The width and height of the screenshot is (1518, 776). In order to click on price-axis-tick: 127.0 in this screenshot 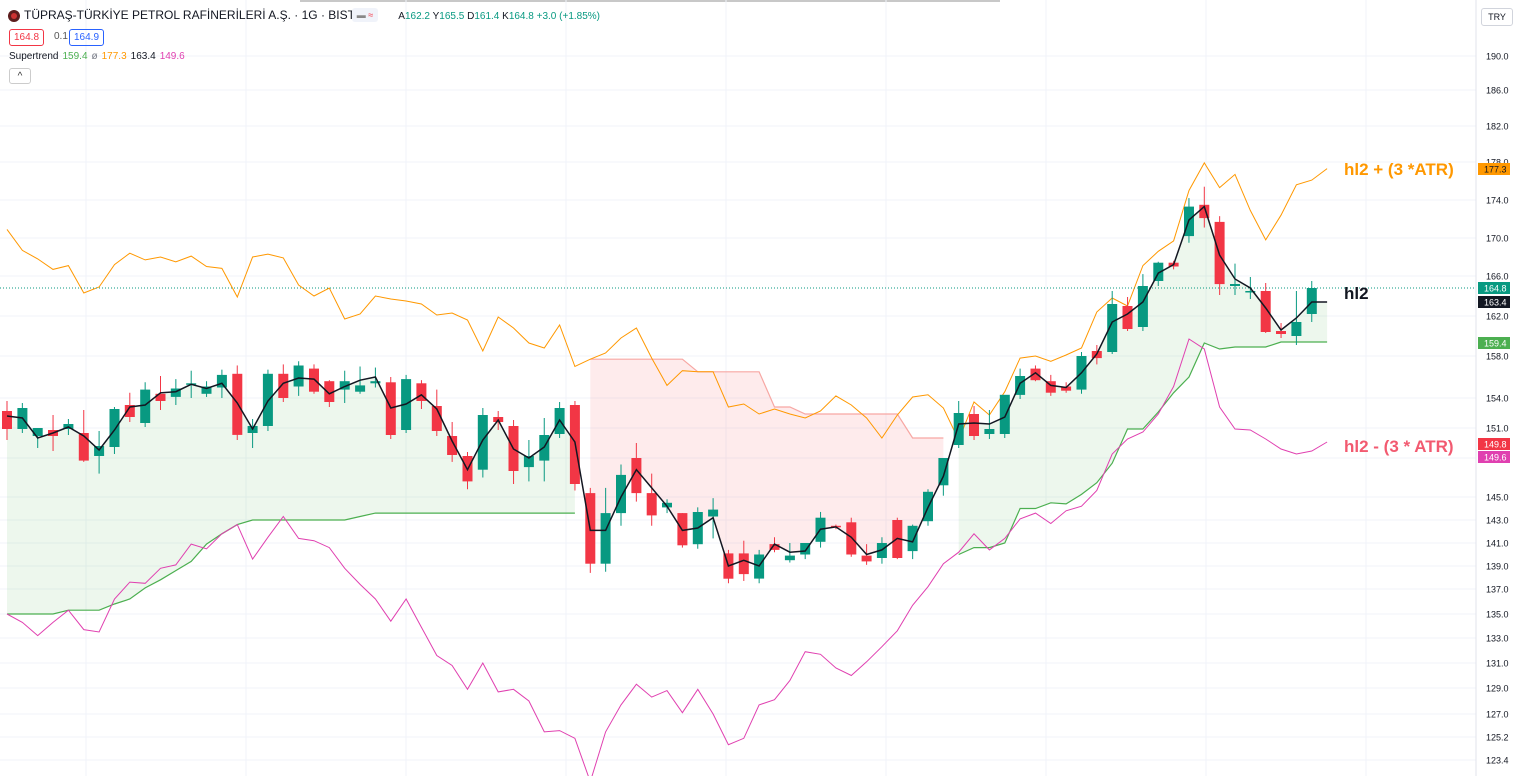, I will do `click(1497, 715)`.